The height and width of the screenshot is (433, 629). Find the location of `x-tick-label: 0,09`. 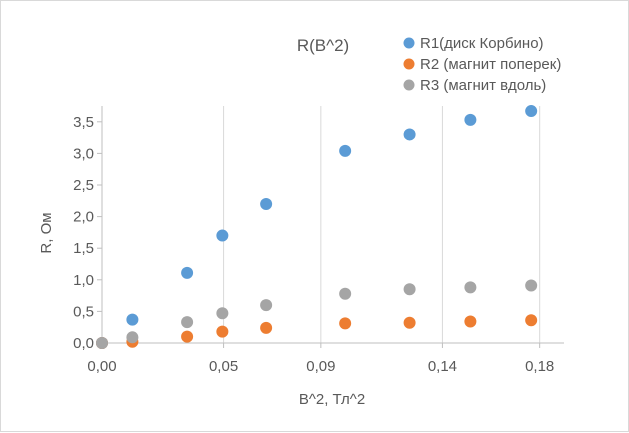

x-tick-label: 0,09 is located at coordinates (320, 366).